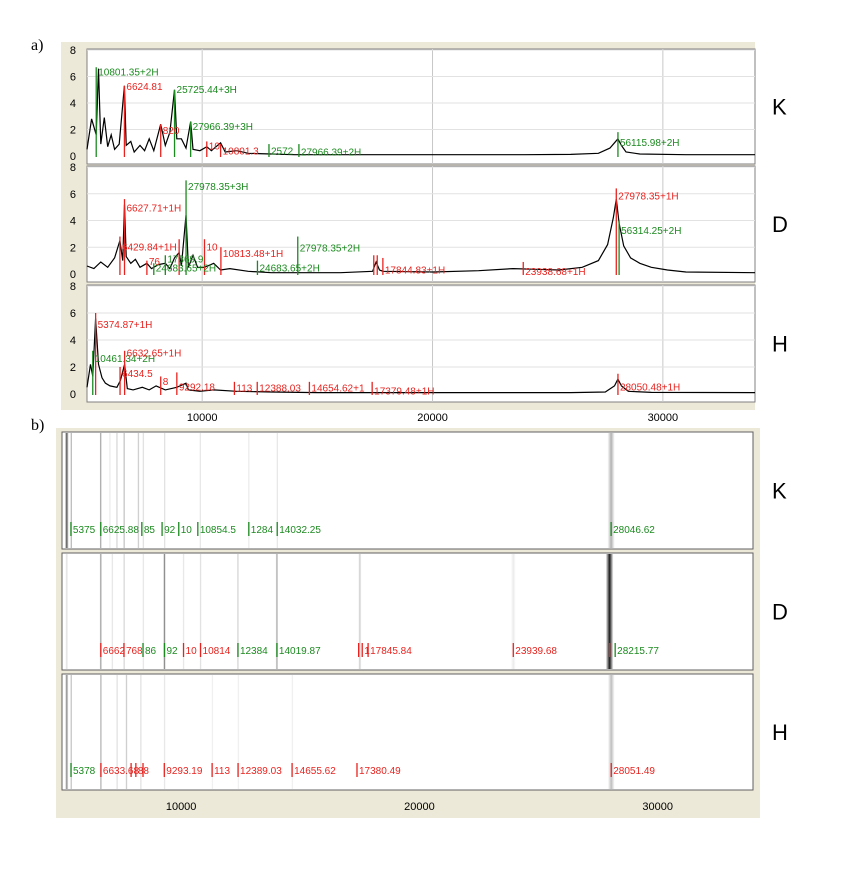 The width and height of the screenshot is (841, 872). Describe the element at coordinates (37, 45) in the screenshot. I see `panel-a-label: a)` at that location.